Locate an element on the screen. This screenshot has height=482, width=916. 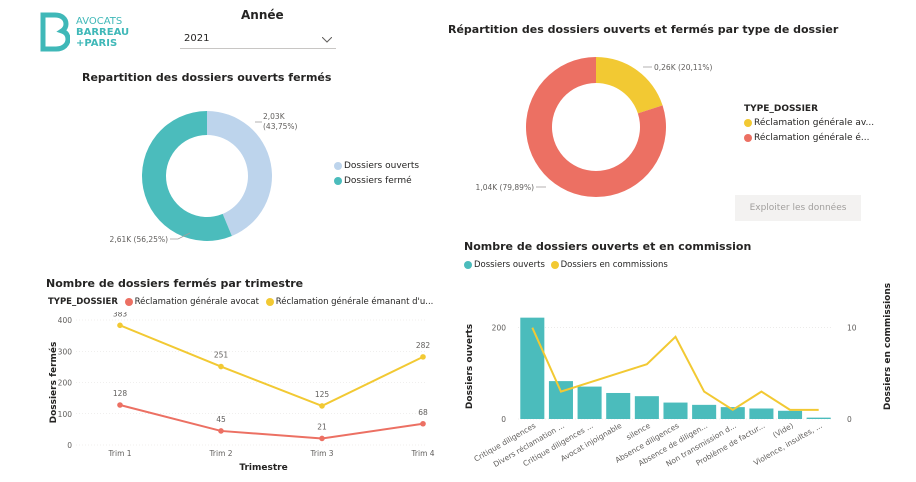
logo-text-2: BARREAU is located at coordinates (103, 32).